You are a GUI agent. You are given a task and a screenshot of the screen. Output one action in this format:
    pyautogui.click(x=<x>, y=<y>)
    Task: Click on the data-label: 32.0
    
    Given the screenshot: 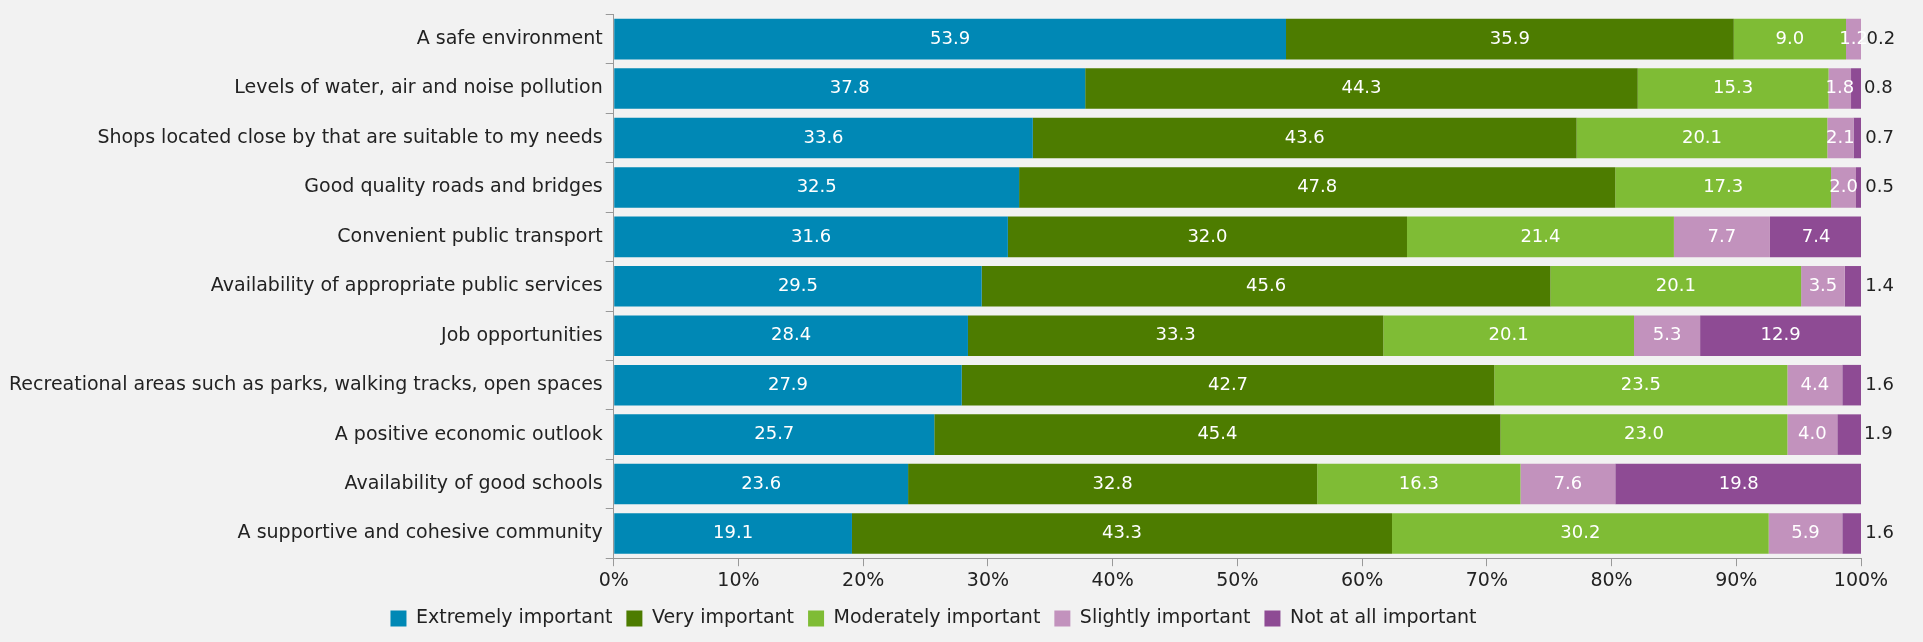 What is the action you would take?
    pyautogui.click(x=1207, y=235)
    